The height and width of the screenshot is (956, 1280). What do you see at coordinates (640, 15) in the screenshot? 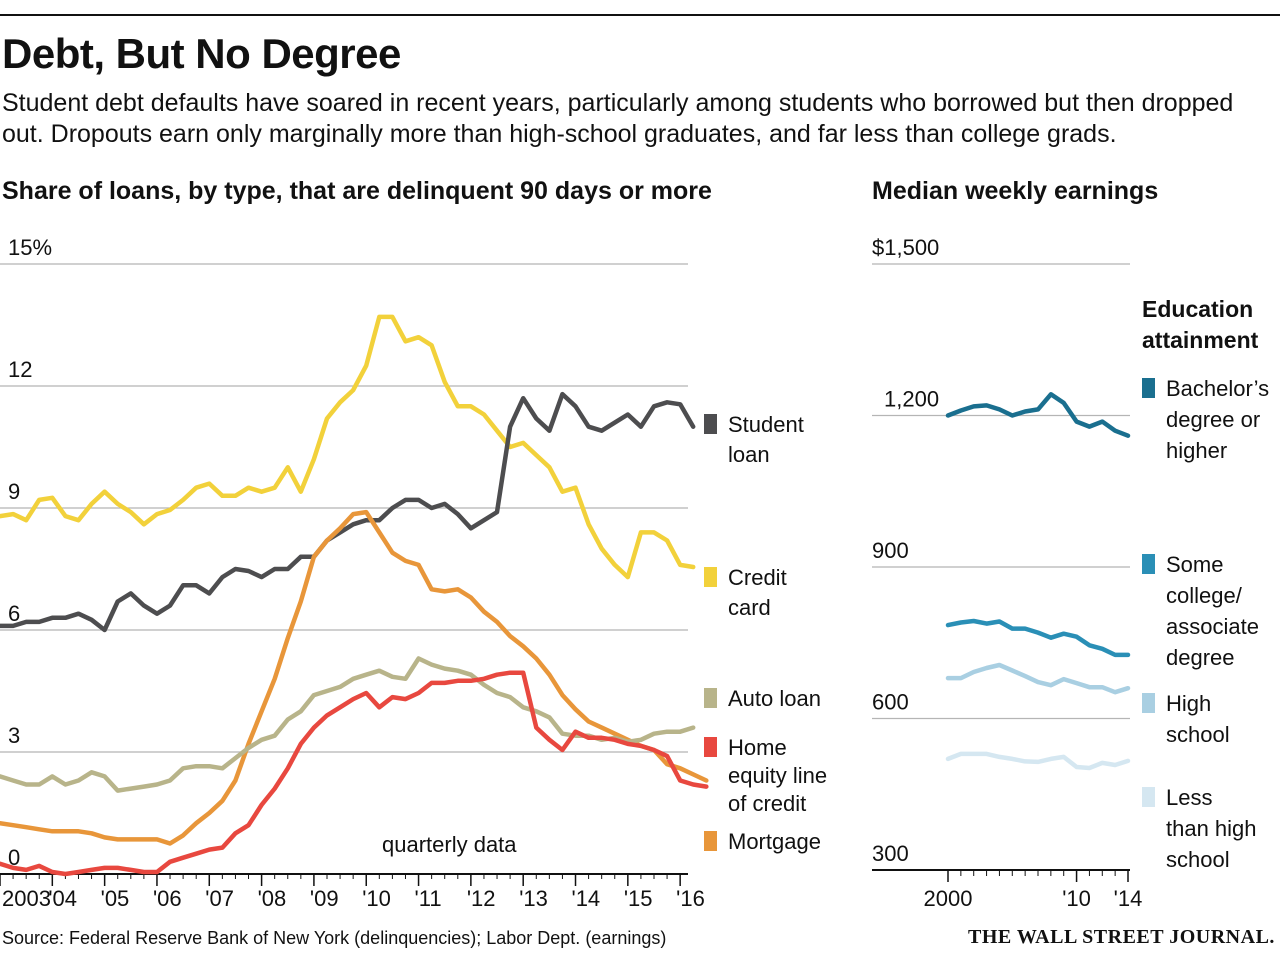
I see `top-rule` at bounding box center [640, 15].